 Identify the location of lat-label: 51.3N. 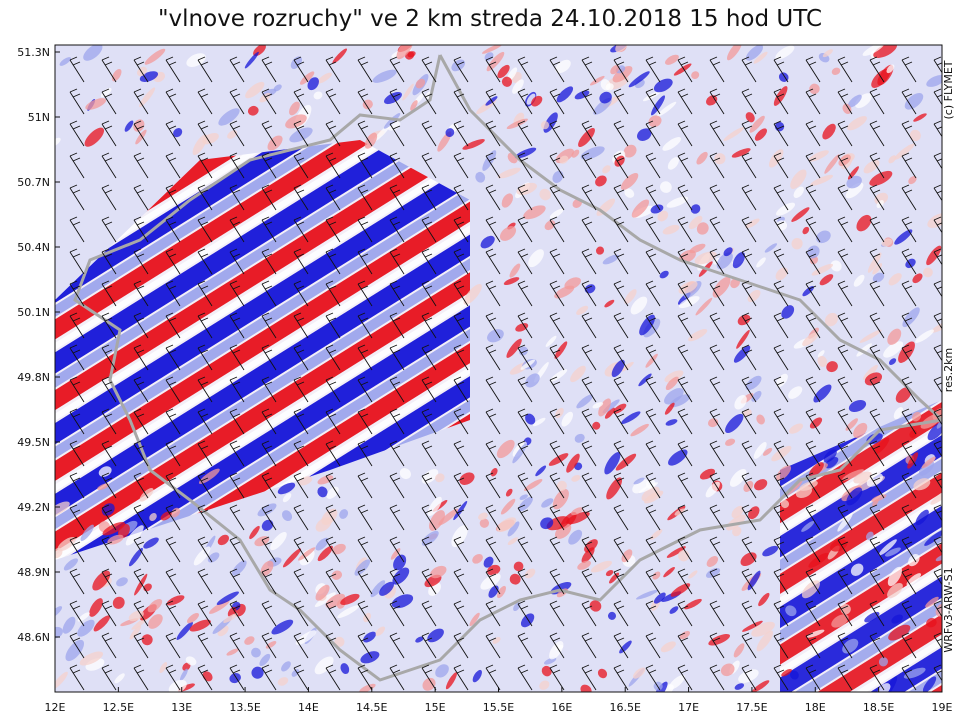
(33, 52).